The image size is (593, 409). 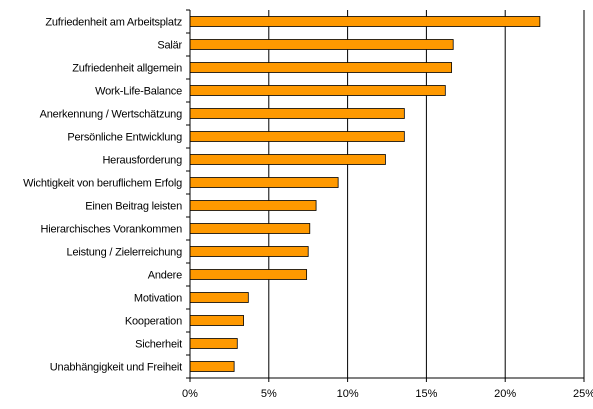 I want to click on category-label: Wichtigkeit von beruflichem Erfolg, so click(x=102, y=184).